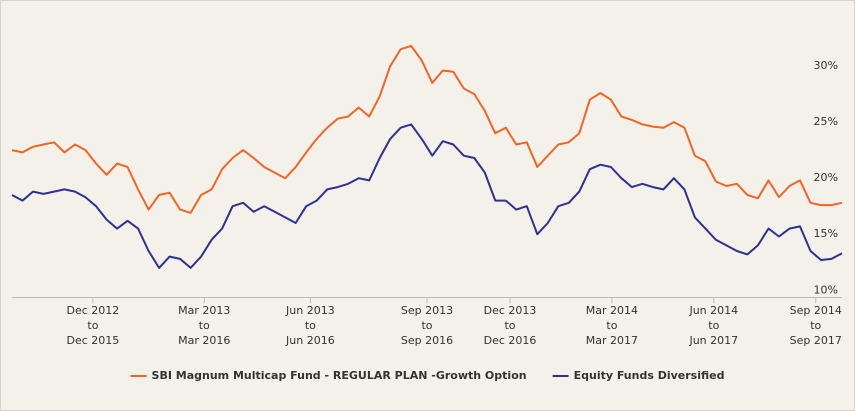 The image size is (855, 411). Describe the element at coordinates (427, 310) in the screenshot. I see `x-tick-label: Sep 2013` at that location.